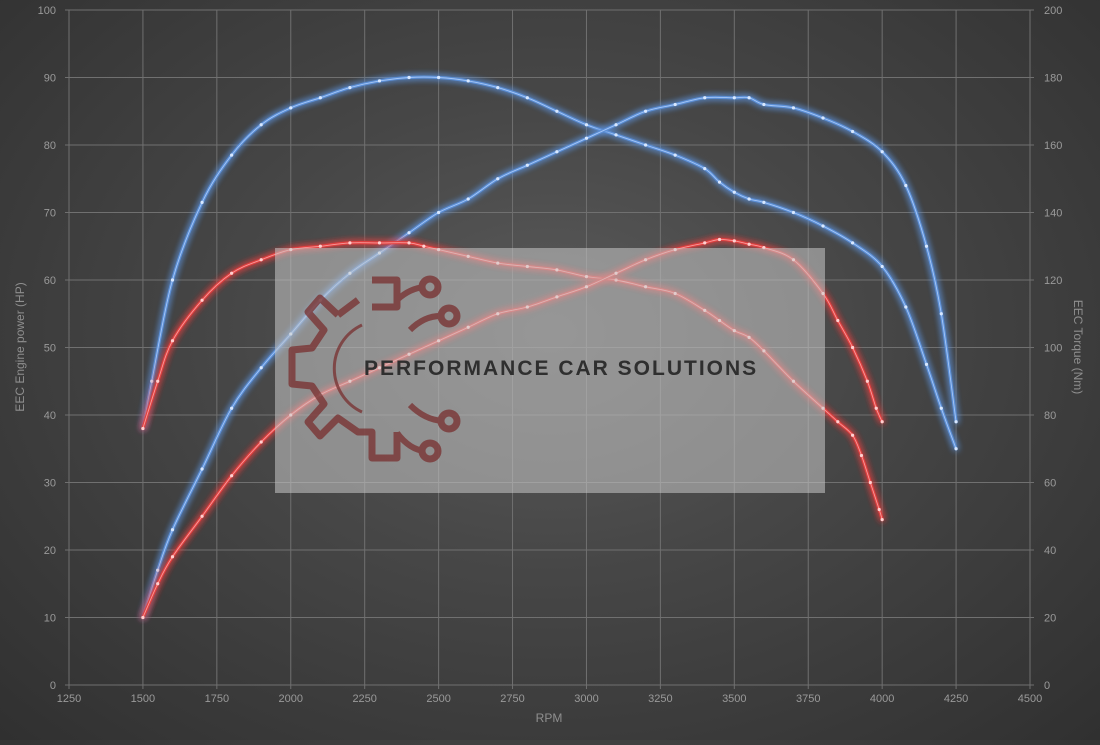 The width and height of the screenshot is (1100, 745). What do you see at coordinates (1030, 699) in the screenshot?
I see `x-tick-label: 4500` at bounding box center [1030, 699].